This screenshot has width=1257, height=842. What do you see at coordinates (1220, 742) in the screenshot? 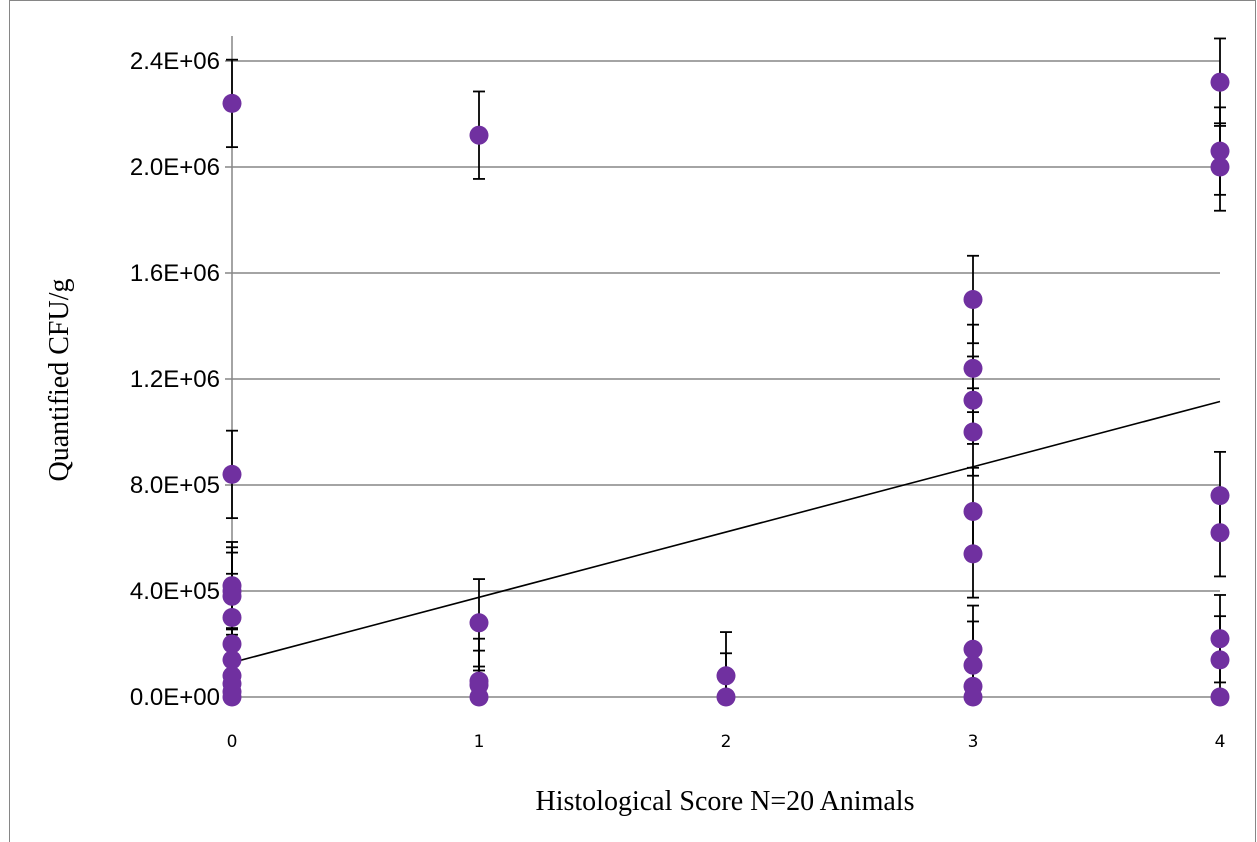
I see `x-tick-label: 4` at bounding box center [1220, 742].